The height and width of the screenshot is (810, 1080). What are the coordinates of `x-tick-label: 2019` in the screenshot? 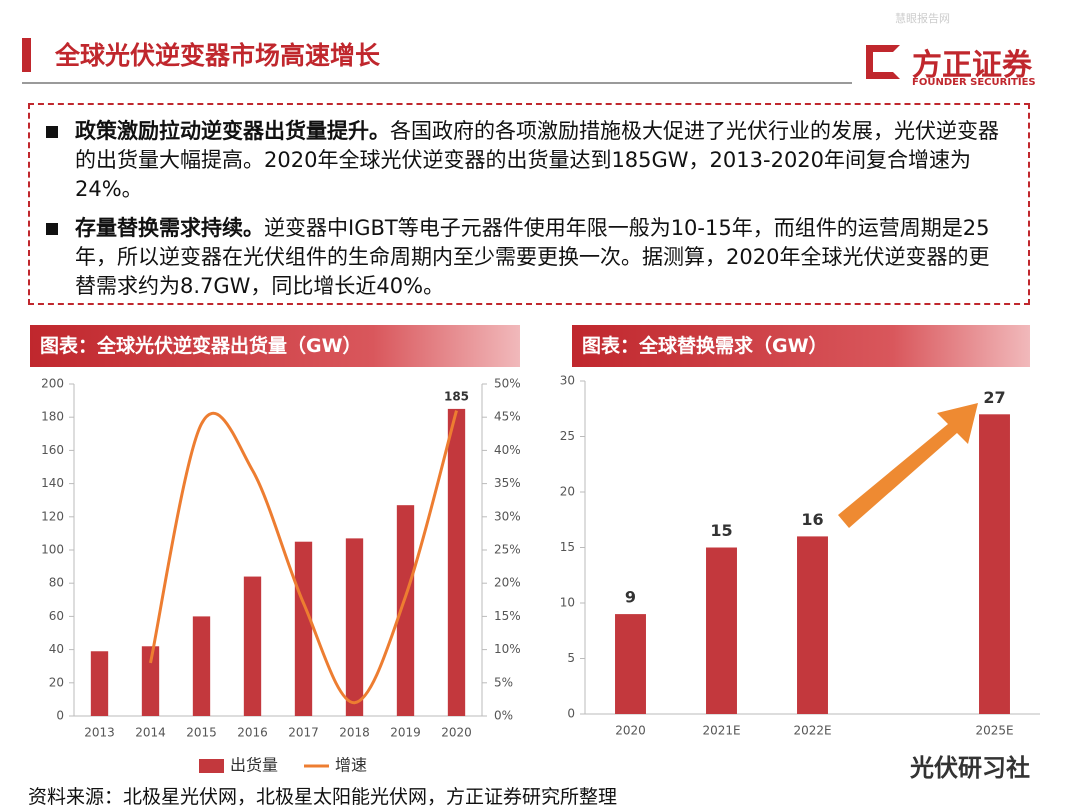 It's located at (405, 733).